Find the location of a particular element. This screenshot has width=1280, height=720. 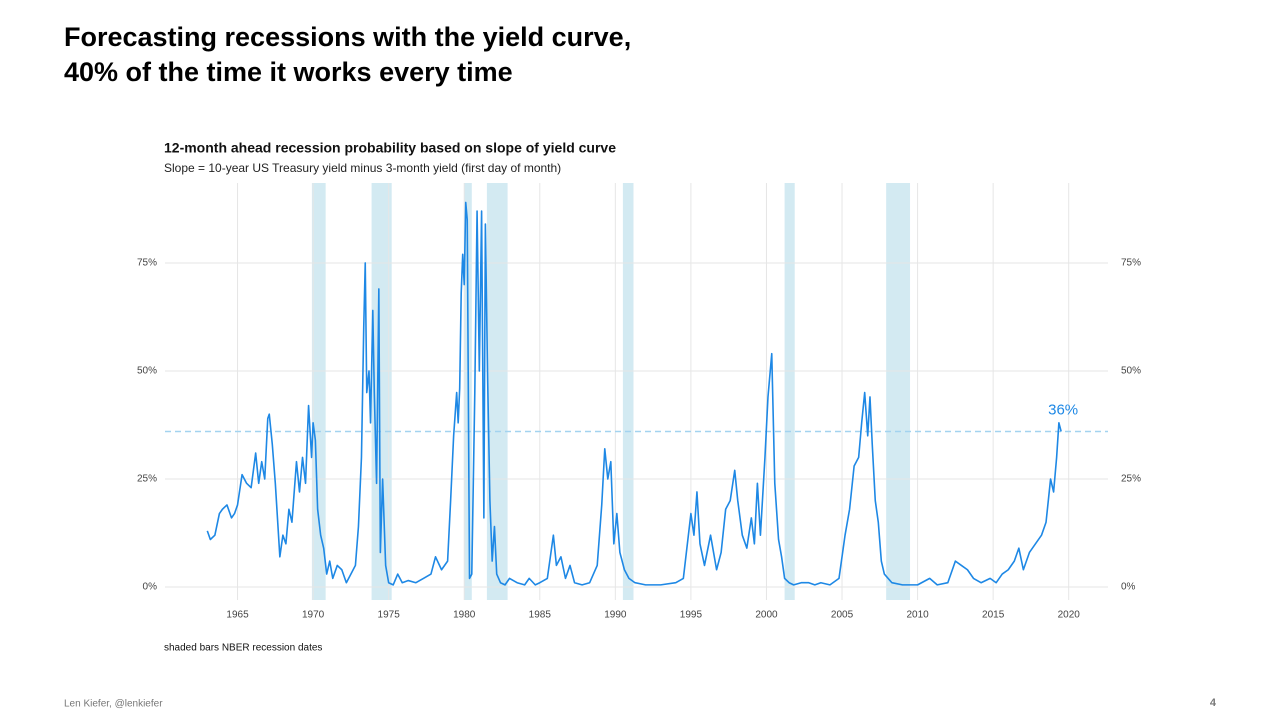

x-tick-label: 1965 is located at coordinates (237, 615).